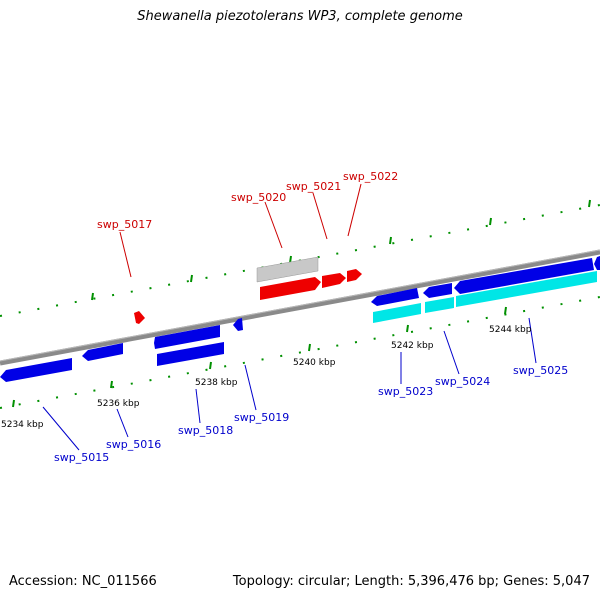 The height and width of the screenshot is (600, 600). What do you see at coordinates (287, 269) in the screenshot?
I see `gene-pseudo-grey` at bounding box center [287, 269].